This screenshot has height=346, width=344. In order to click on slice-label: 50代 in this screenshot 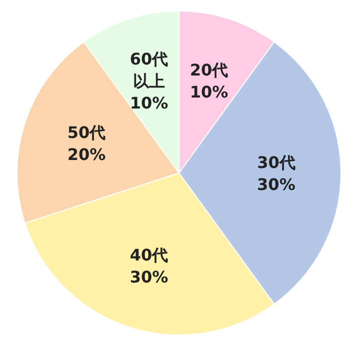, I will do `click(86, 132)`.